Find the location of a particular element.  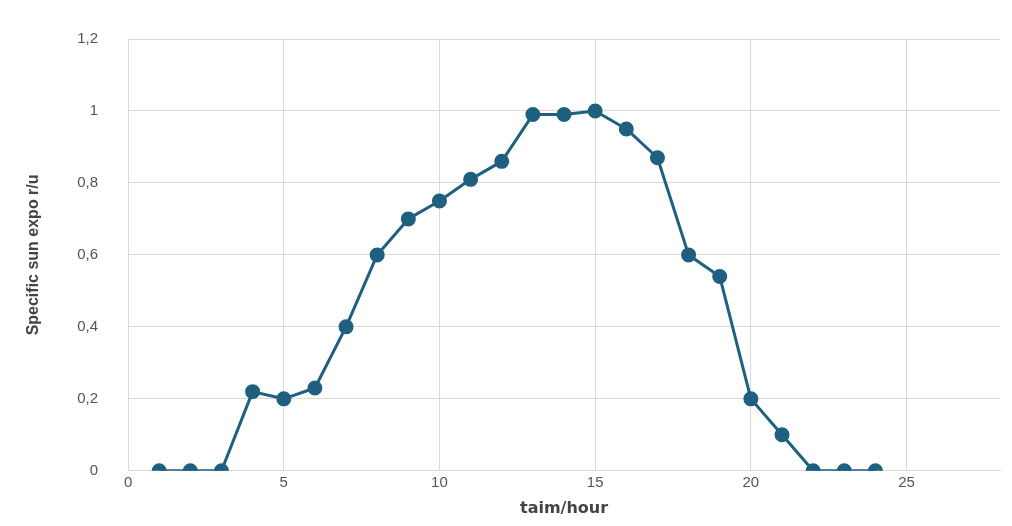

x-tick-label: 15 is located at coordinates (595, 481).